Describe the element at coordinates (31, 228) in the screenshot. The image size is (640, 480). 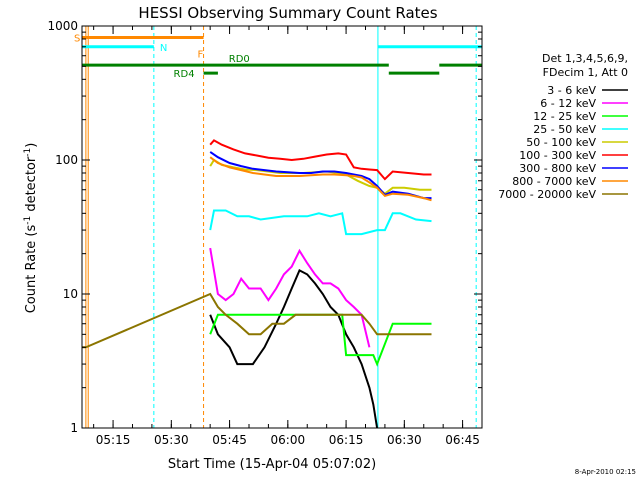
I see `y-axis-label: Count Rate (s-1 detector-1)` at that location.